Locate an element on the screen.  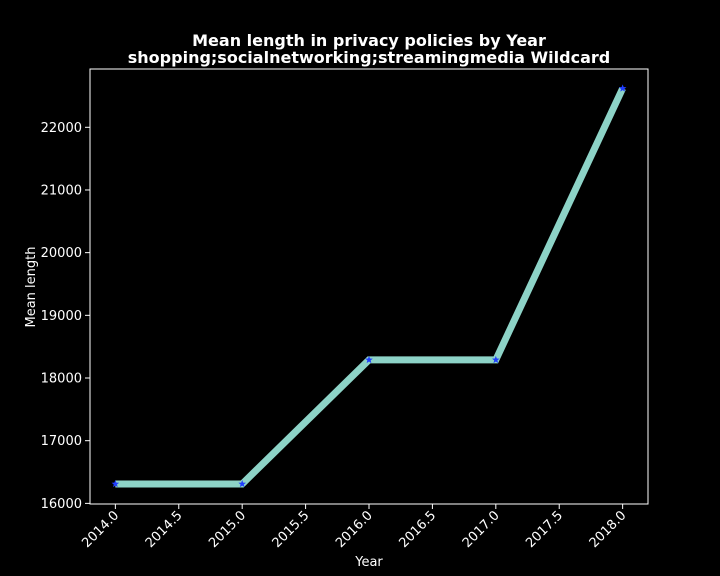
x-axis-label: Year is located at coordinates (368, 562).